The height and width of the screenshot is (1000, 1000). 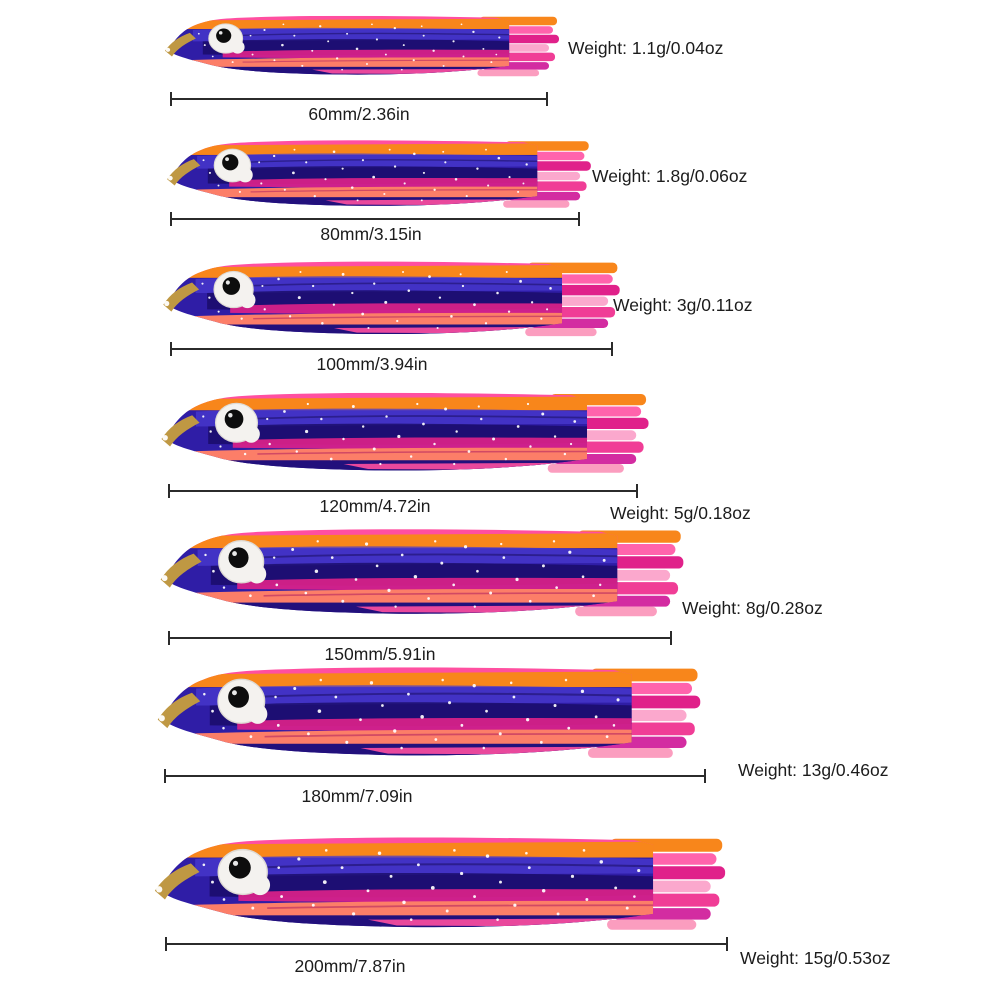 What do you see at coordinates (380, 654) in the screenshot?
I see `size-label: 150mm/5.91in` at bounding box center [380, 654].